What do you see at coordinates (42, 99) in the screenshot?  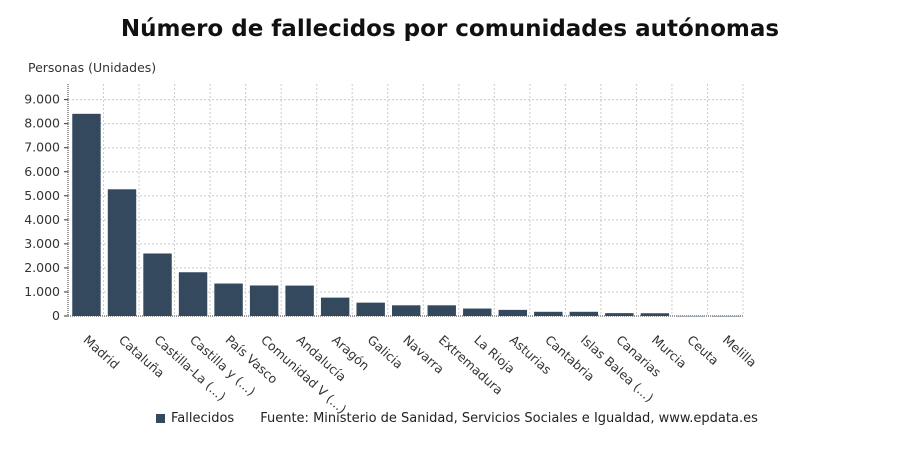 I see `y-tick-label: 9.000` at bounding box center [42, 99].